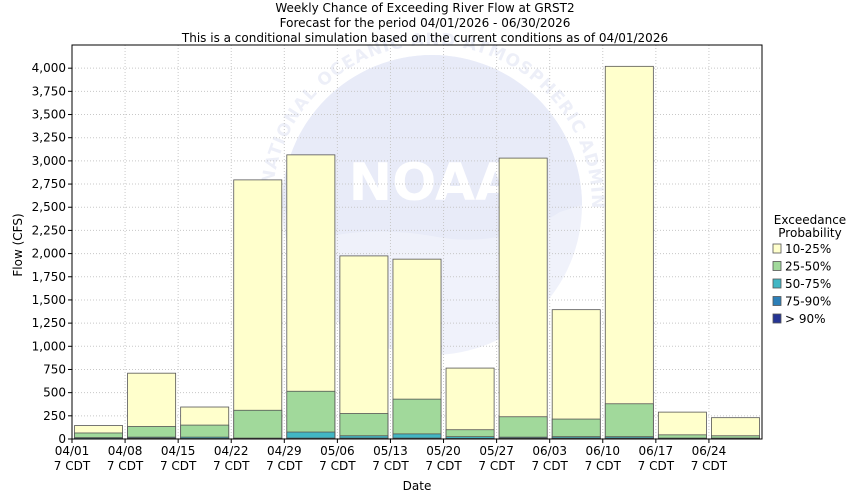  I want to click on y-tick-label: 3,500, so click(49, 115).